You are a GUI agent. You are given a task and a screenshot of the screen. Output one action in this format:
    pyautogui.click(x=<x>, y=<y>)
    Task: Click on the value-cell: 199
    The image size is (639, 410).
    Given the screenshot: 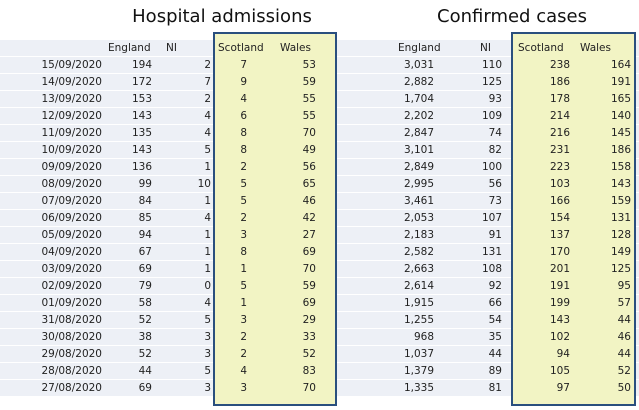 What is the action you would take?
    pyautogui.click(x=559, y=303)
    